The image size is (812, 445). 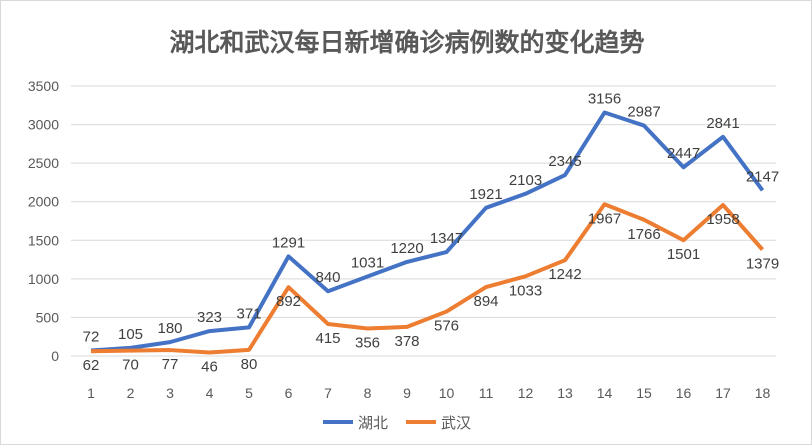 What do you see at coordinates (456, 423) in the screenshot?
I see `legend-label: 武汉` at bounding box center [456, 423].